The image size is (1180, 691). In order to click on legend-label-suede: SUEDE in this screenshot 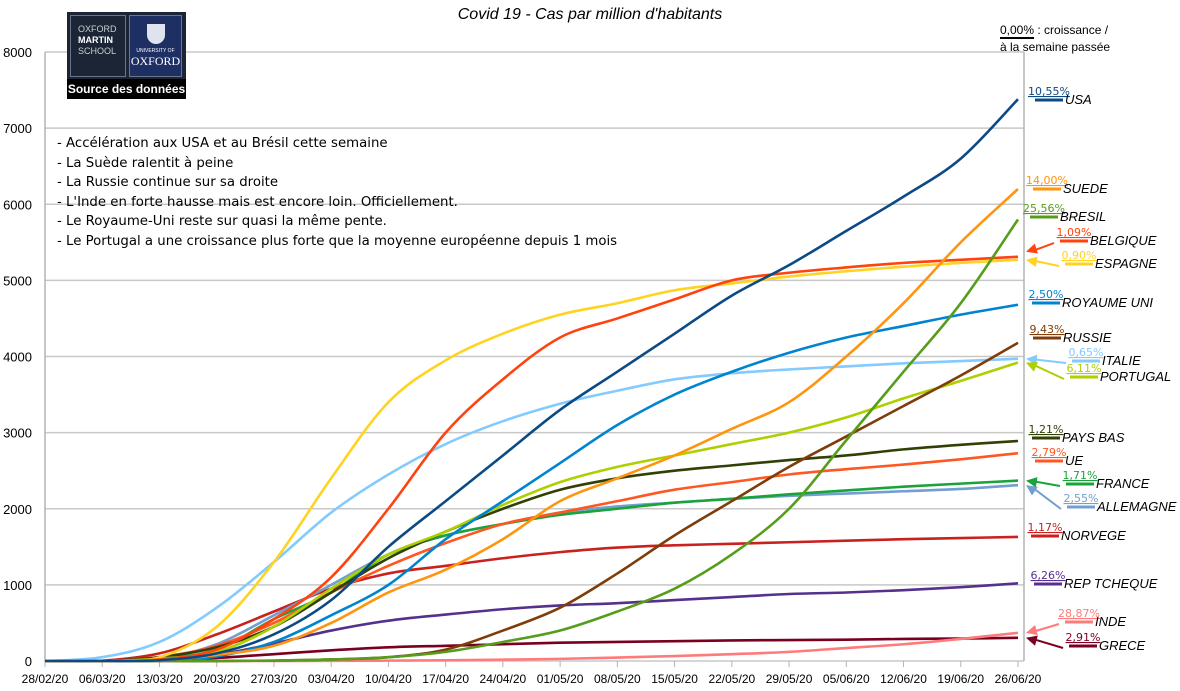, I will do `click(1085, 188)`.